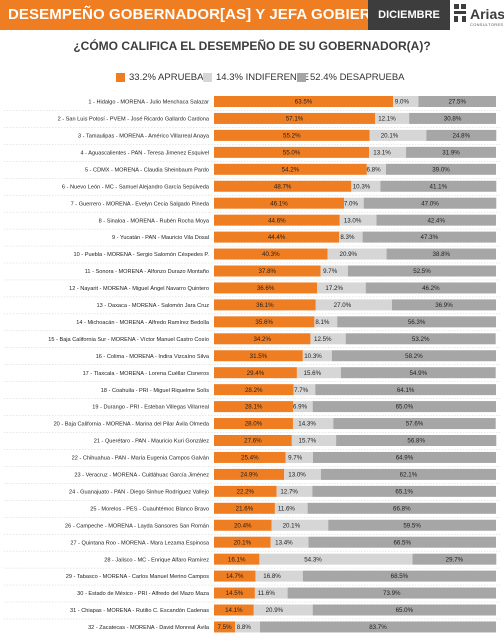 Image resolution: width=504 pixels, height=644 pixels. Describe the element at coordinates (412, 525) in the screenshot. I see `data-label-desaprueba: 59.5%` at that location.